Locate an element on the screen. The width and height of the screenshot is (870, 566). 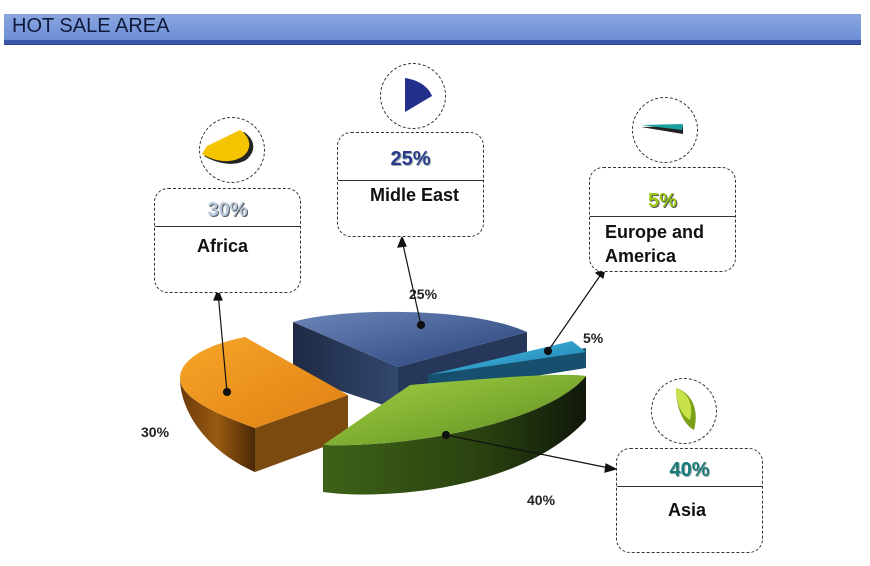
asia-slice-label: 40% is located at coordinates (541, 500).